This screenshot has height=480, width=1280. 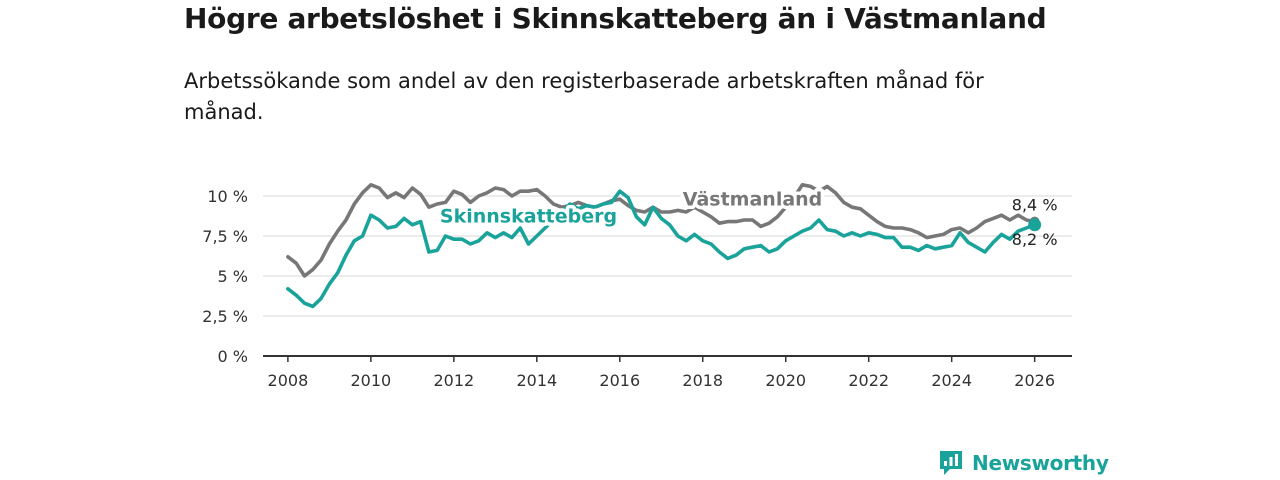 I want to click on x-tick-label: 2022, so click(x=868, y=380).